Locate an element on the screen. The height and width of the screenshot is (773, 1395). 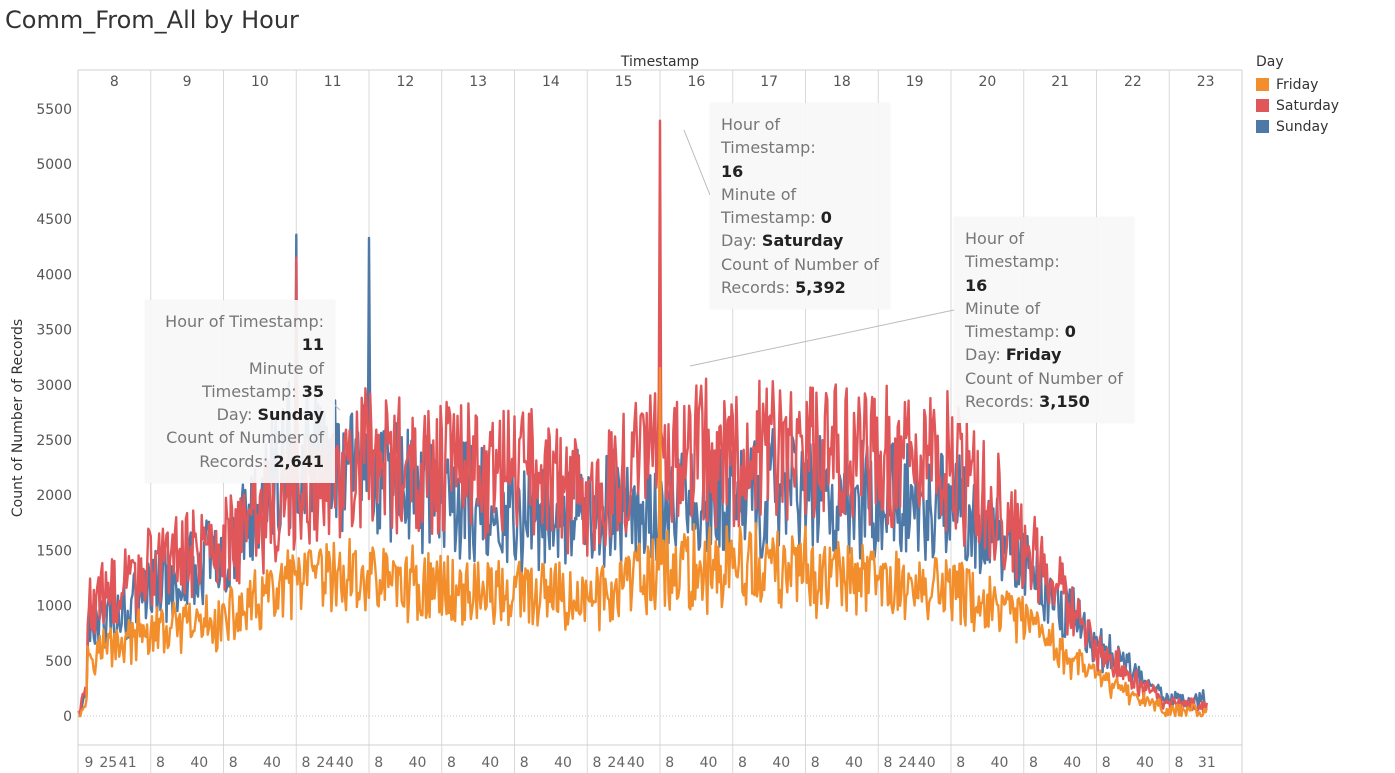
hour-header-label: 23 is located at coordinates (1206, 82).